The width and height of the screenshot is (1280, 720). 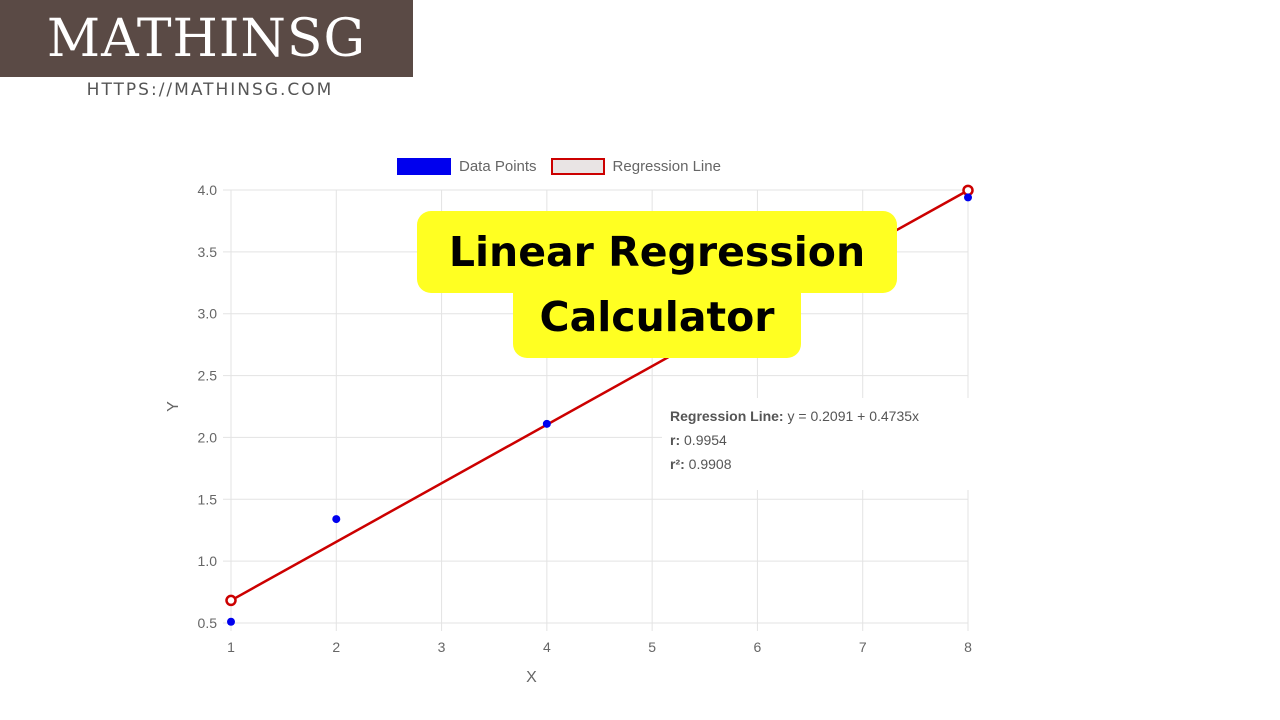 What do you see at coordinates (758, 647) in the screenshot?
I see `x-tick-label: 6` at bounding box center [758, 647].